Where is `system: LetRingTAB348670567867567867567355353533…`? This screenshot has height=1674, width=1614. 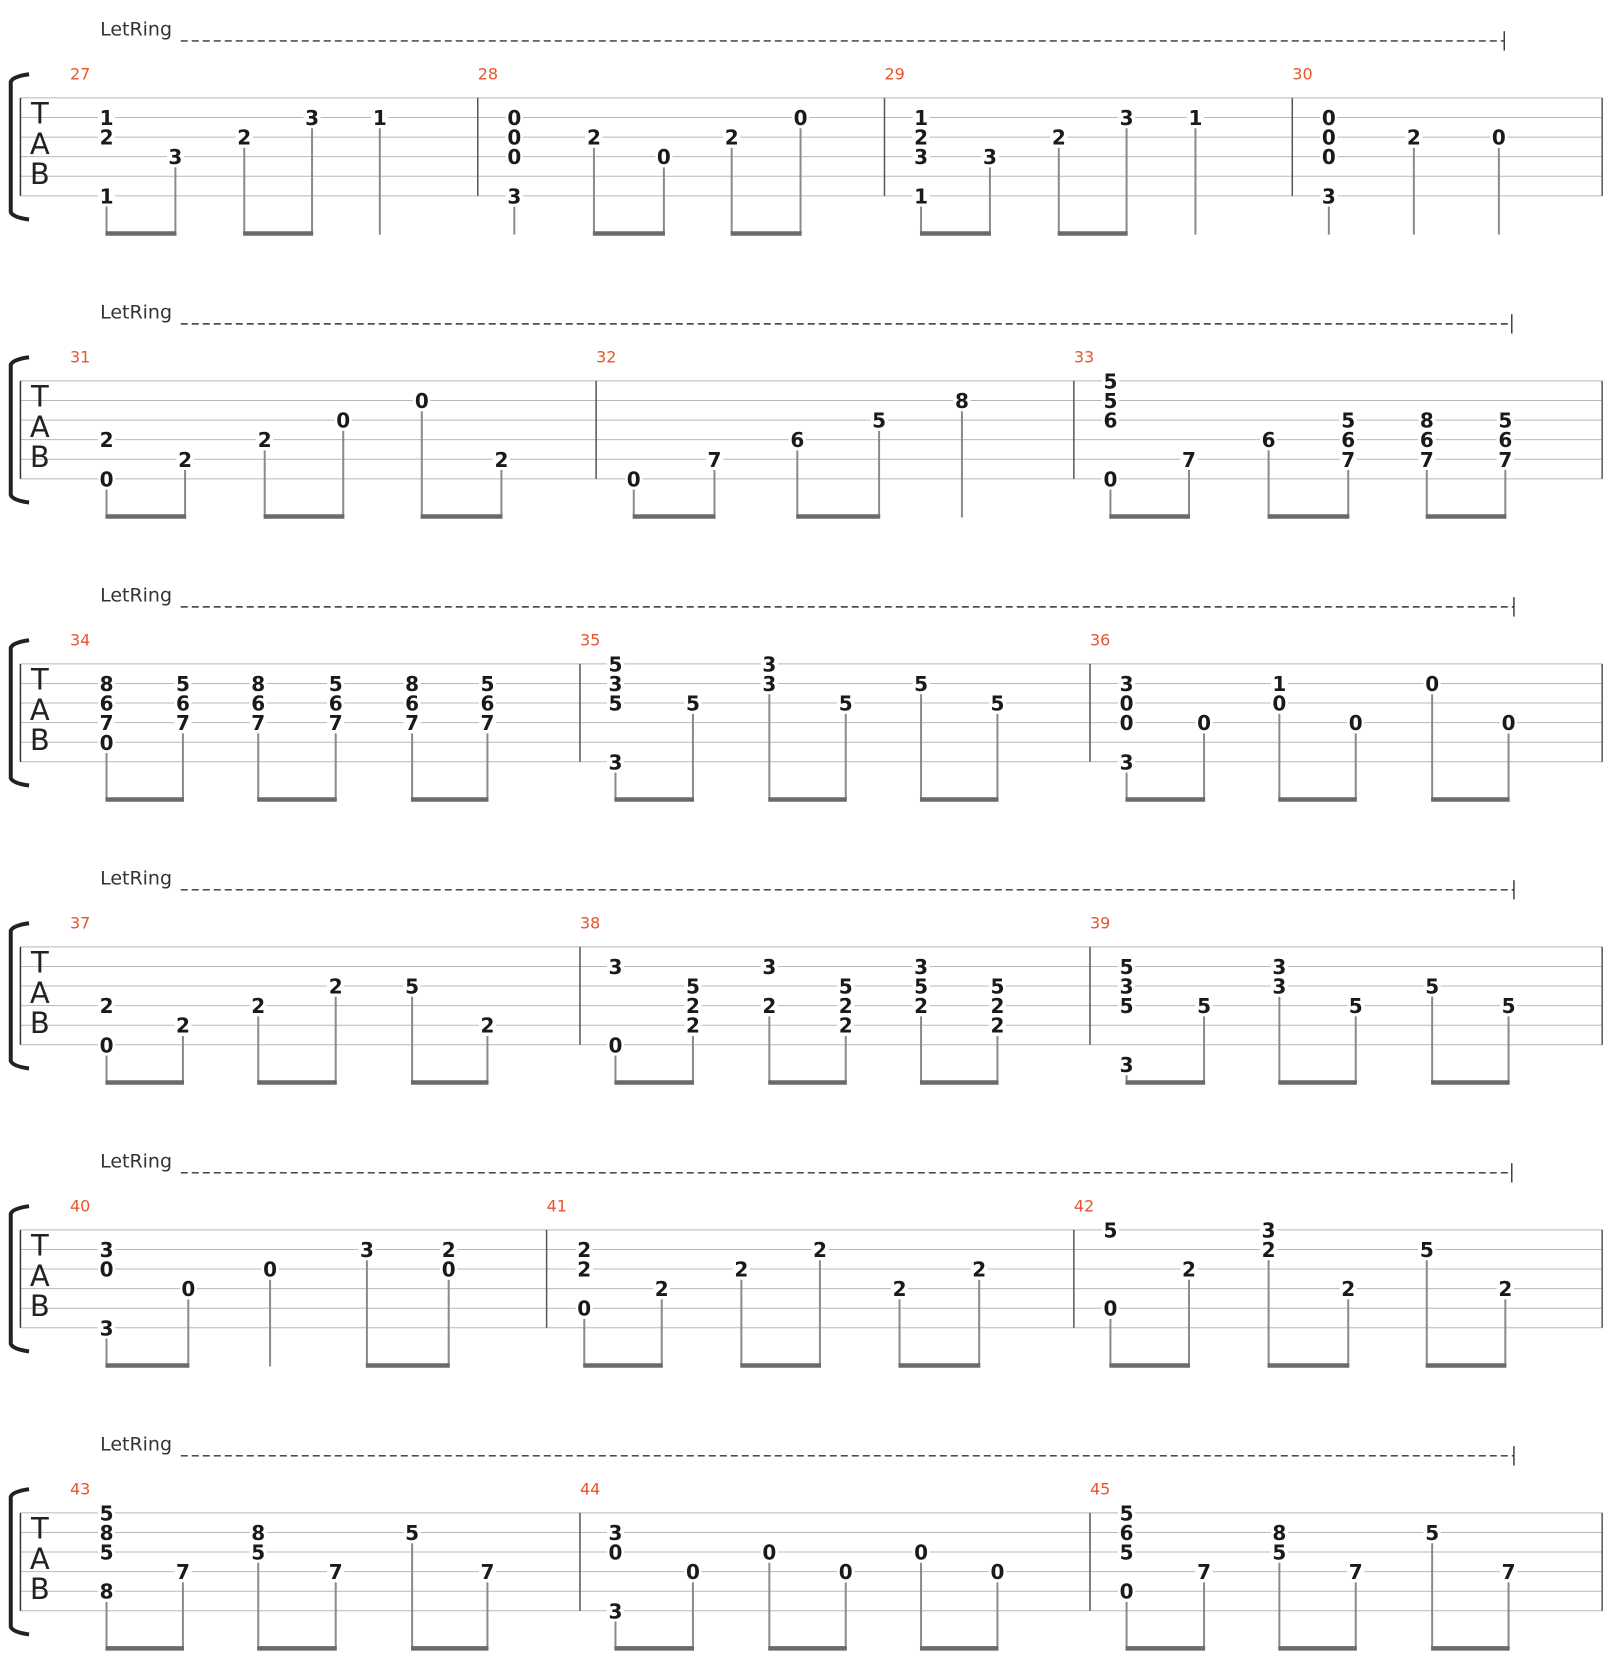
system: LetRingTAB348670567867567867567355353533… is located at coordinates (805, 693).